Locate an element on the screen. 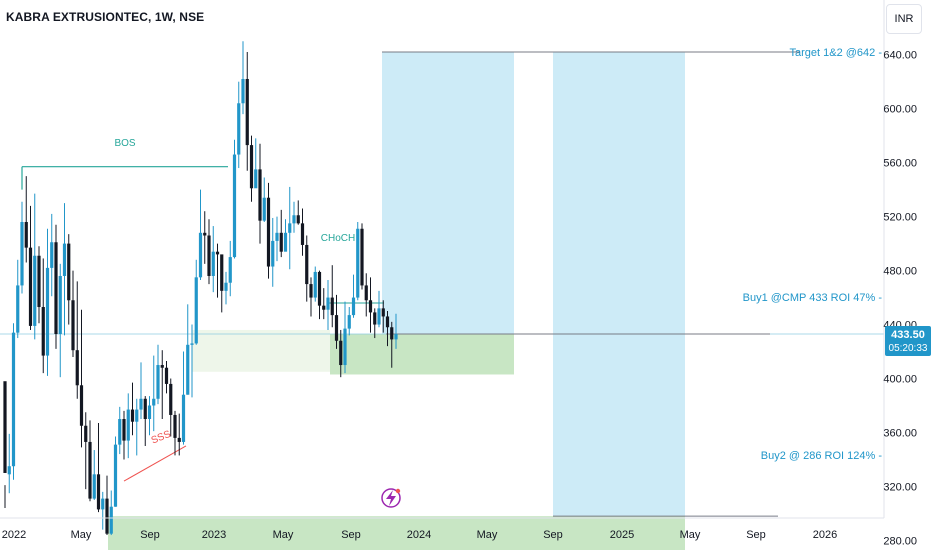 Image resolution: width=932 pixels, height=555 pixels. y-tick-label: 360.00 is located at coordinates (900, 433).